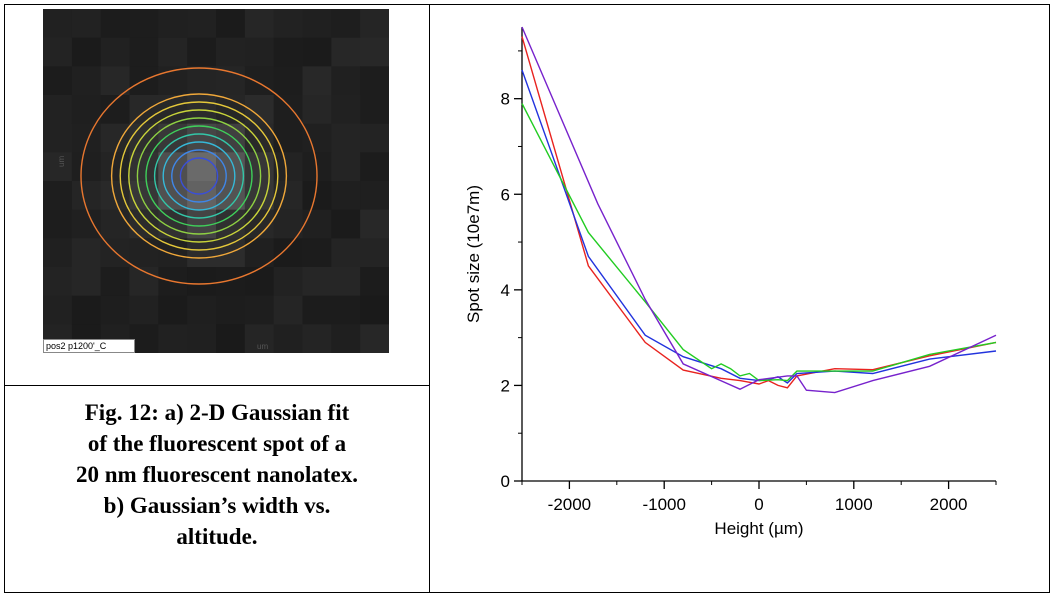 Image resolution: width=1054 pixels, height=597 pixels. What do you see at coordinates (61, 161) in the screenshot?
I see `image-y-unit: um` at bounding box center [61, 161].